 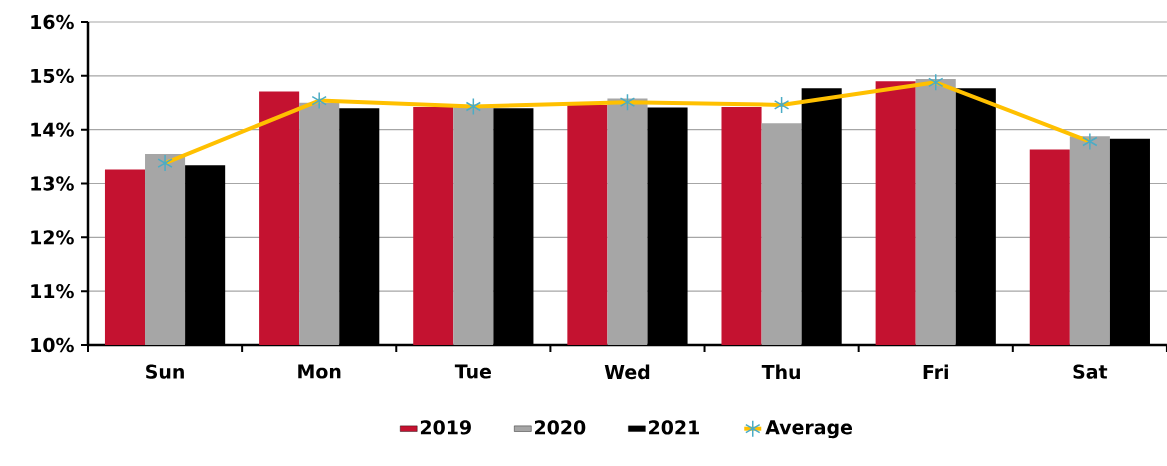 What do you see at coordinates (52, 75) in the screenshot?
I see `y-tick-label: 15%` at bounding box center [52, 75].